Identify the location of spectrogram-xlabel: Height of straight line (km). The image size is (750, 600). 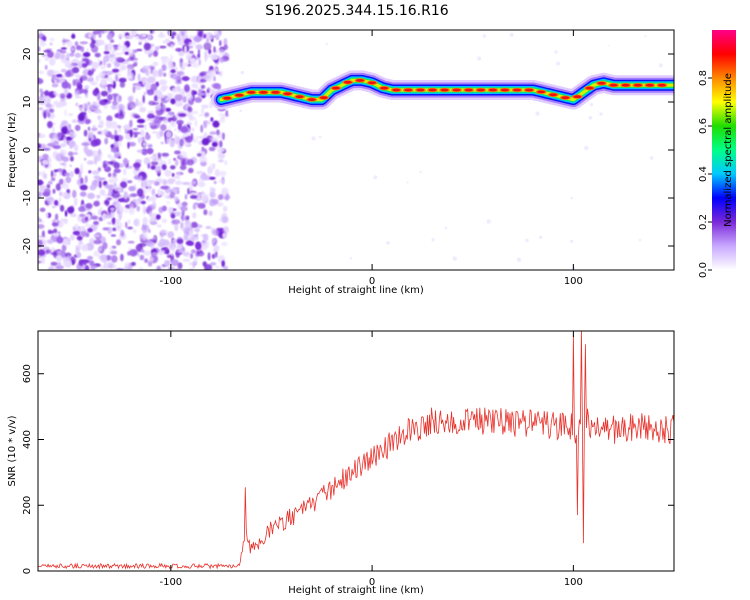
(356, 290).